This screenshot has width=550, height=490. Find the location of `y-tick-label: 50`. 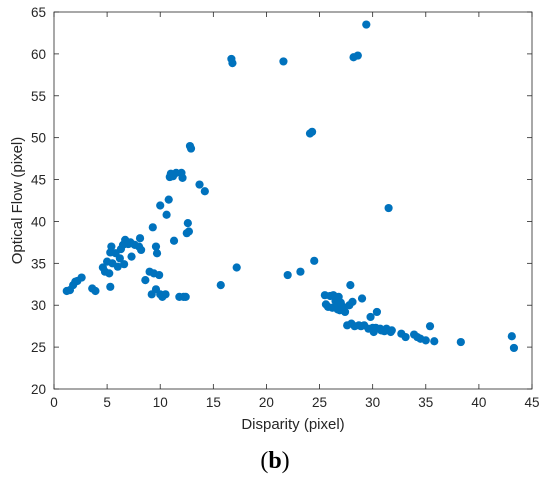

y-tick-label: 50 is located at coordinates (38, 138).